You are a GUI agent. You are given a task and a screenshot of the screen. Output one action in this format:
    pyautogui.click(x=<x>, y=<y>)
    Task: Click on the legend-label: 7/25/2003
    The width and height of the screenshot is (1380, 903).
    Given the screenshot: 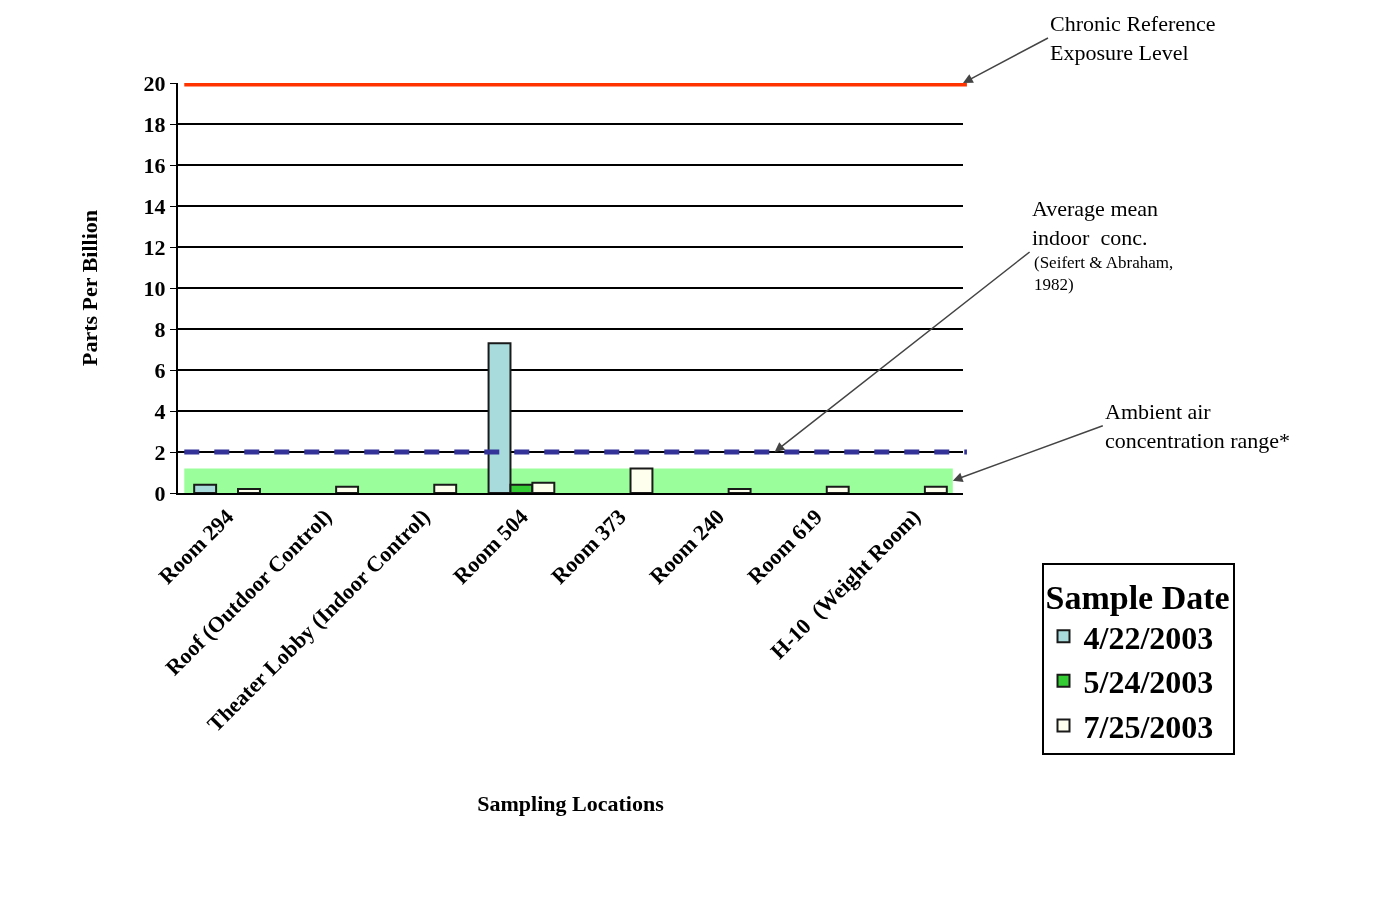 What is the action you would take?
    pyautogui.click(x=1148, y=726)
    